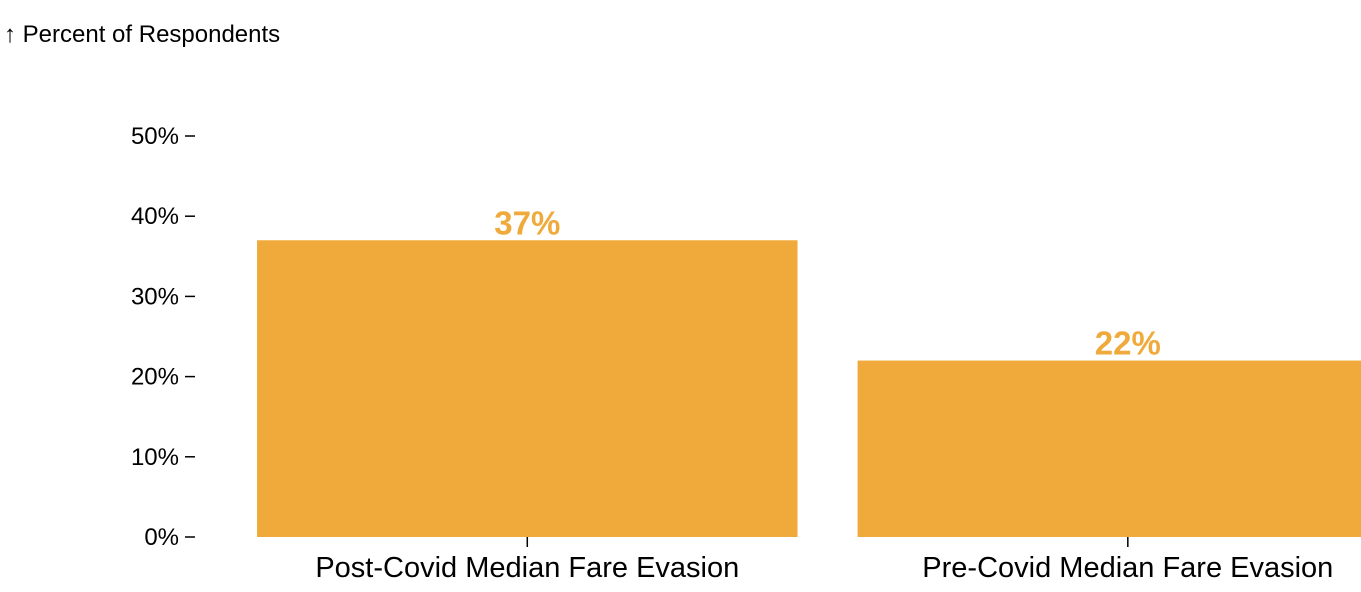 Image resolution: width=1361 pixels, height=592 pixels. Describe the element at coordinates (155, 377) in the screenshot. I see `y-tick-label: 20%` at that location.